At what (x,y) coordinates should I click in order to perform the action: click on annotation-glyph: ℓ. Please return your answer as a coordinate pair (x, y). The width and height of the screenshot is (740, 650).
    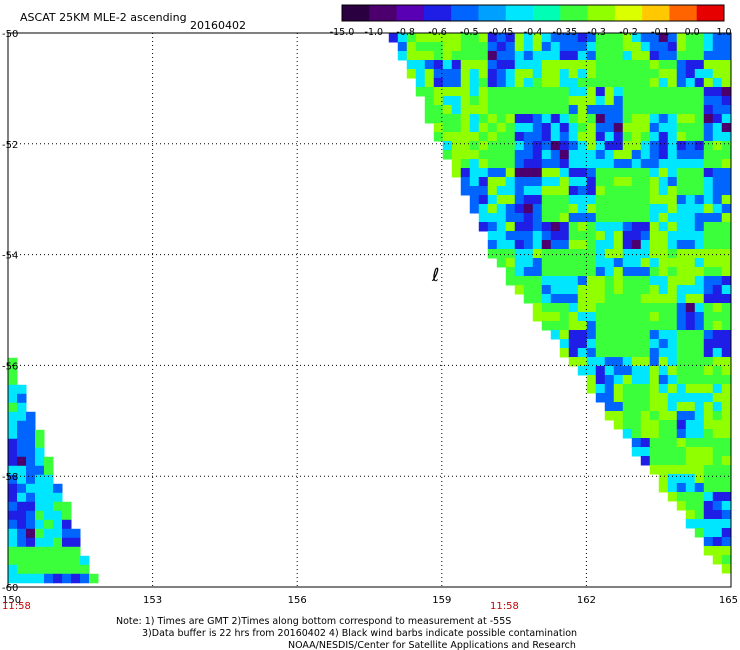
    Looking at the image, I should click on (435, 275).